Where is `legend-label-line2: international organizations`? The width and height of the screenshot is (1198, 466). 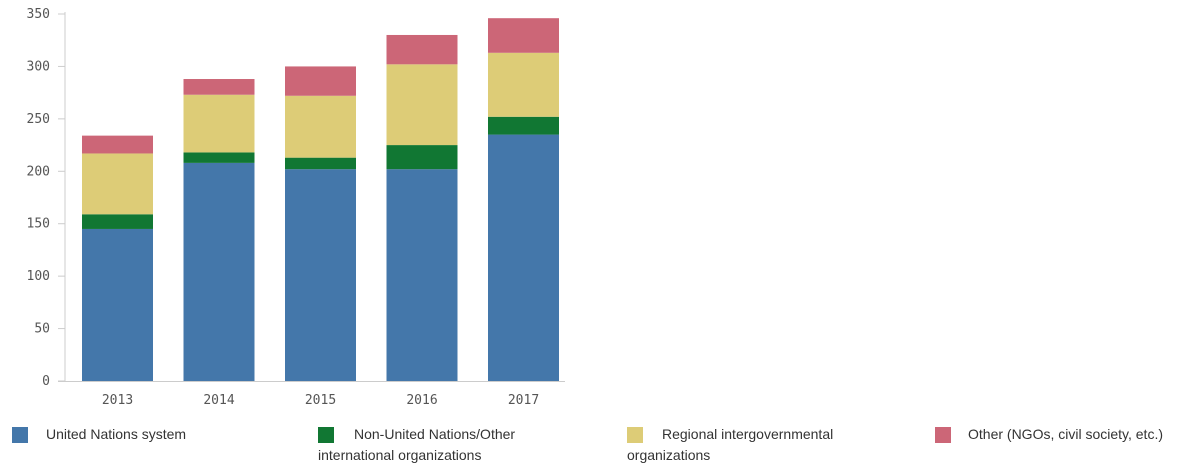
legend-label-line2: international organizations is located at coordinates (400, 455).